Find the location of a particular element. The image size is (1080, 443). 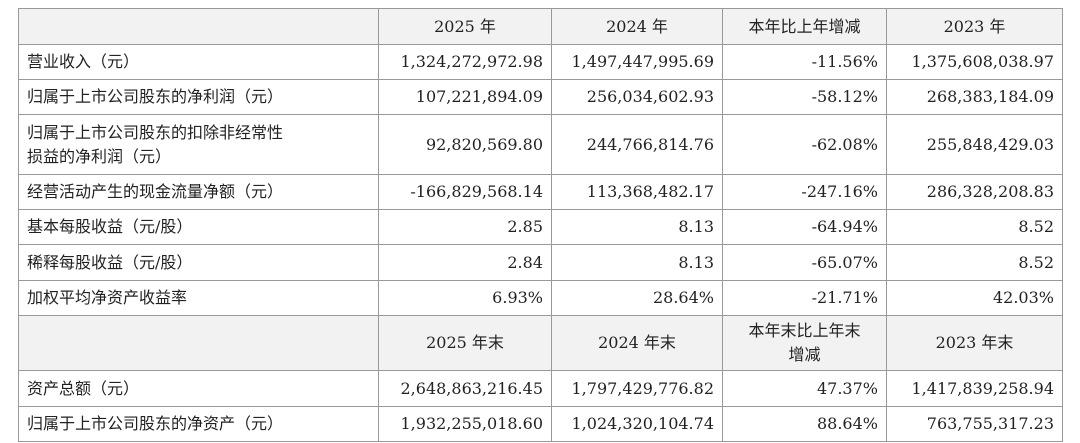

value-cell: 1,797,429,776.82 is located at coordinates (637, 388).